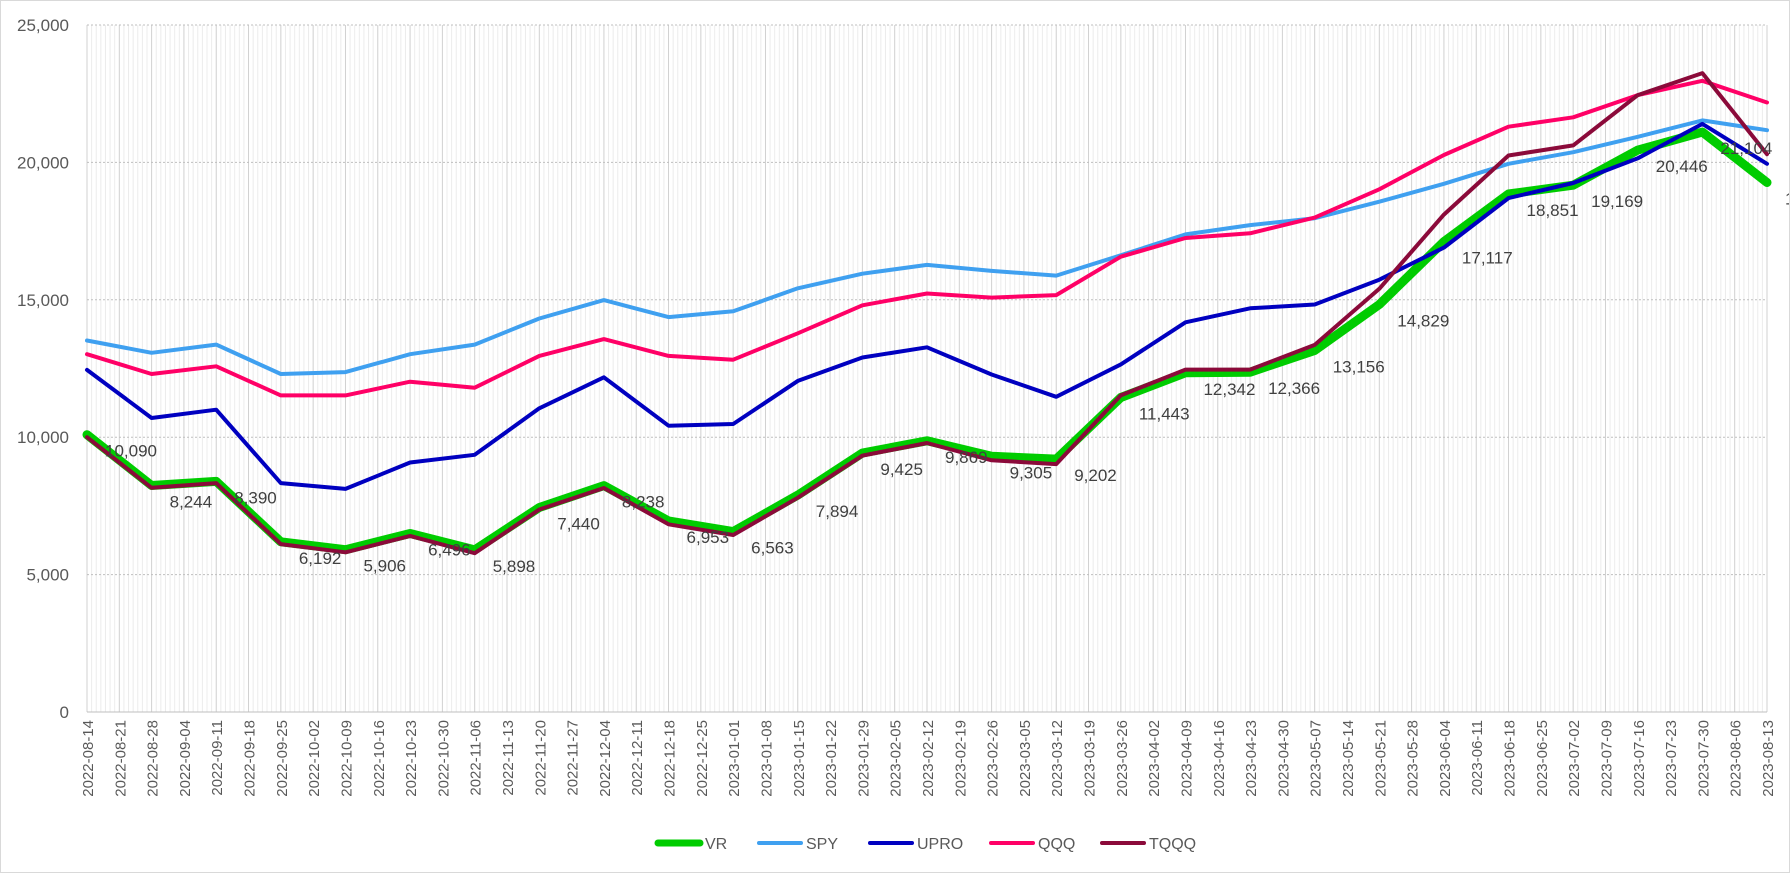  I want to click on data-label-vr: 6,496, so click(449, 549).